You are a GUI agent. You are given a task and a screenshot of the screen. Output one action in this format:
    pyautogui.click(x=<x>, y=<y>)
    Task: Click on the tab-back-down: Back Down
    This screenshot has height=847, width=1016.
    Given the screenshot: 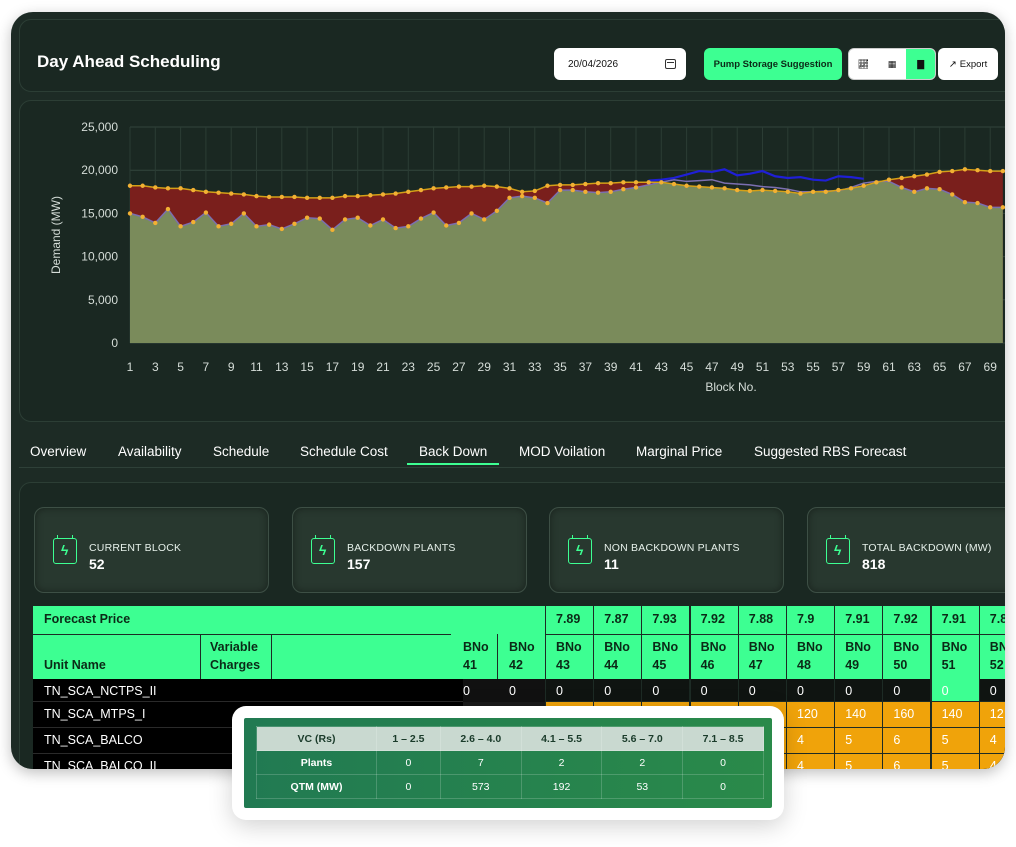 What is the action you would take?
    pyautogui.click(x=453, y=454)
    